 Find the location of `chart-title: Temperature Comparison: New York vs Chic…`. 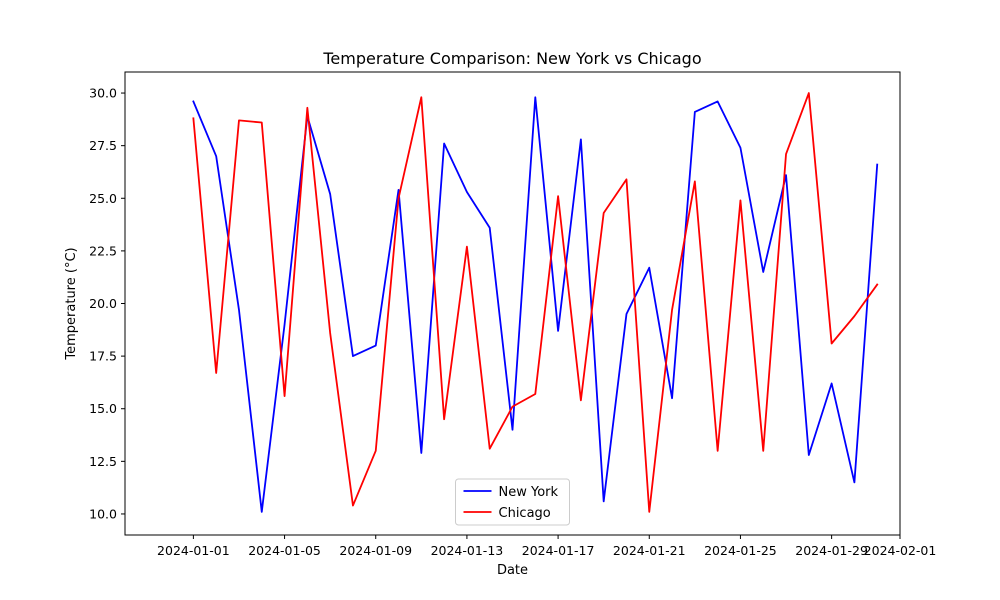

chart-title: Temperature Comparison: New York vs Chic… is located at coordinates (511, 58).